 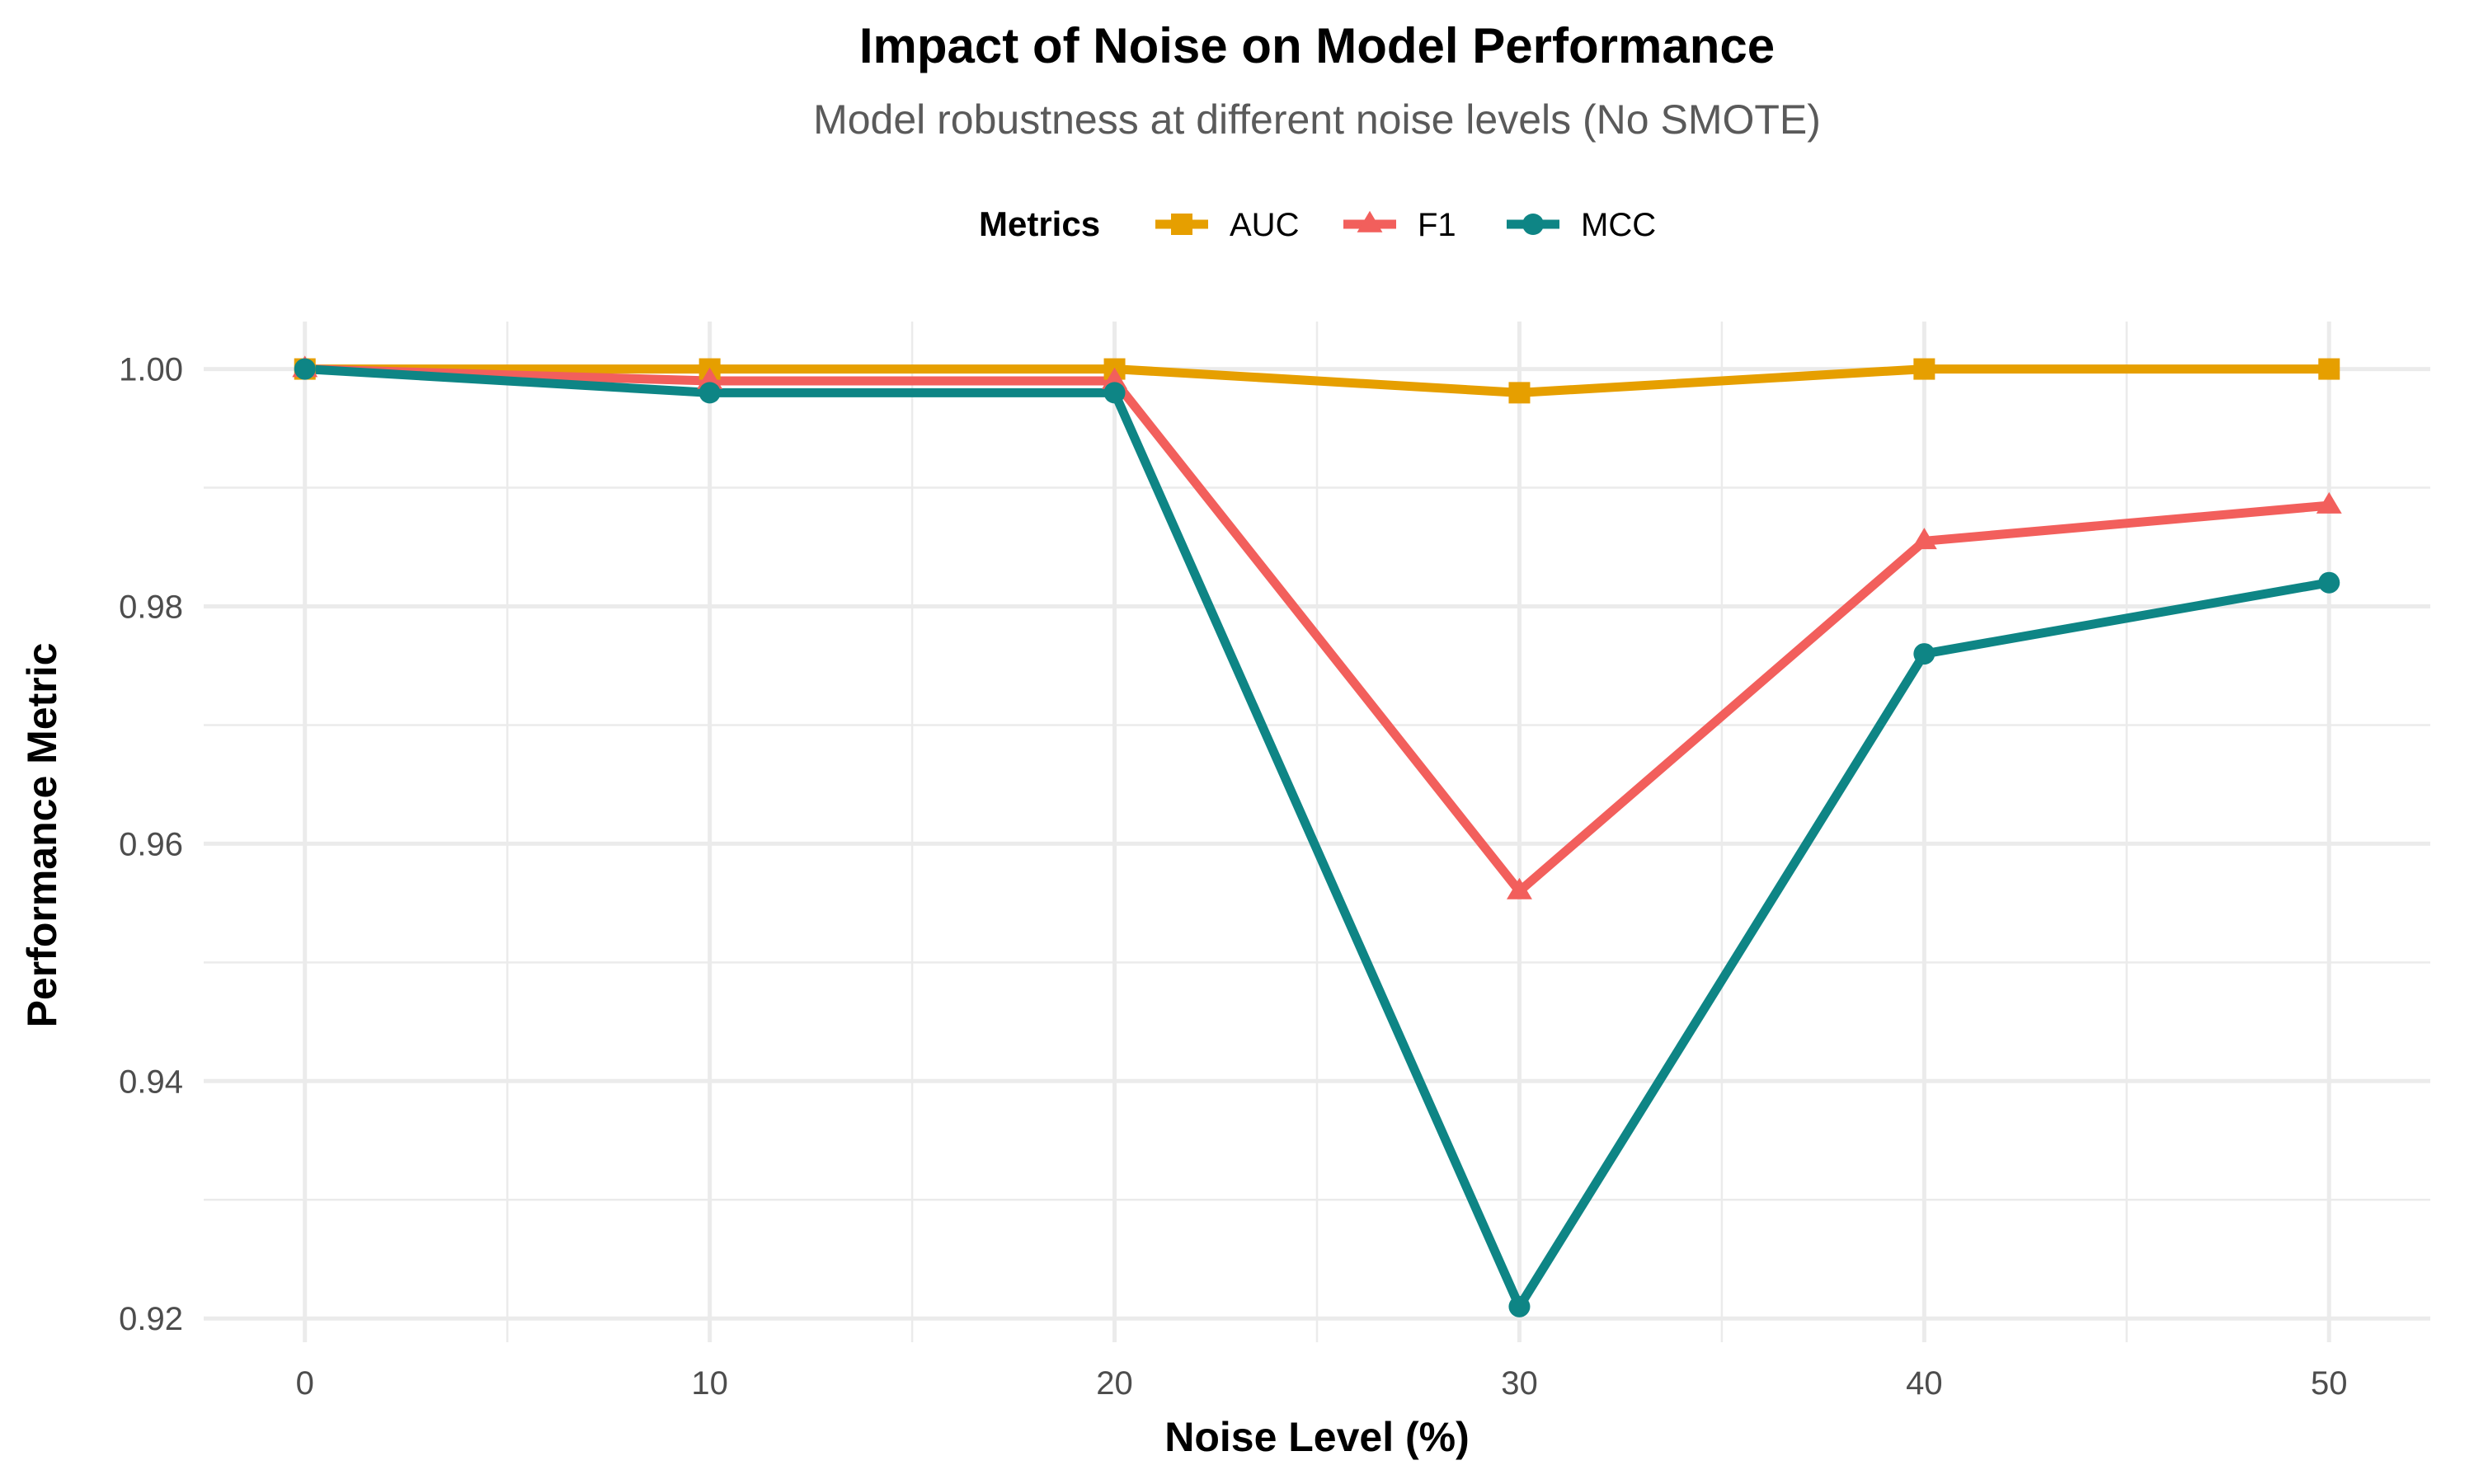 What do you see at coordinates (1317, 1437) in the screenshot?
I see `x-axis-title: Noise Level (%)` at bounding box center [1317, 1437].